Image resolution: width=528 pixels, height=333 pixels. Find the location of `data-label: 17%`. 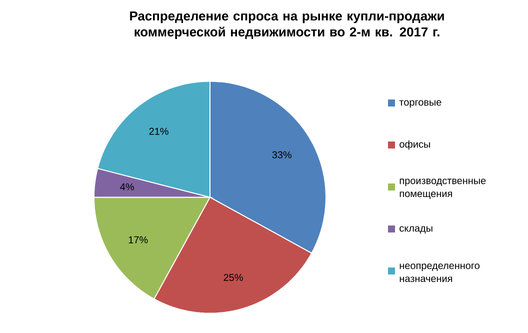

data-label: 17% is located at coordinates (138, 240).